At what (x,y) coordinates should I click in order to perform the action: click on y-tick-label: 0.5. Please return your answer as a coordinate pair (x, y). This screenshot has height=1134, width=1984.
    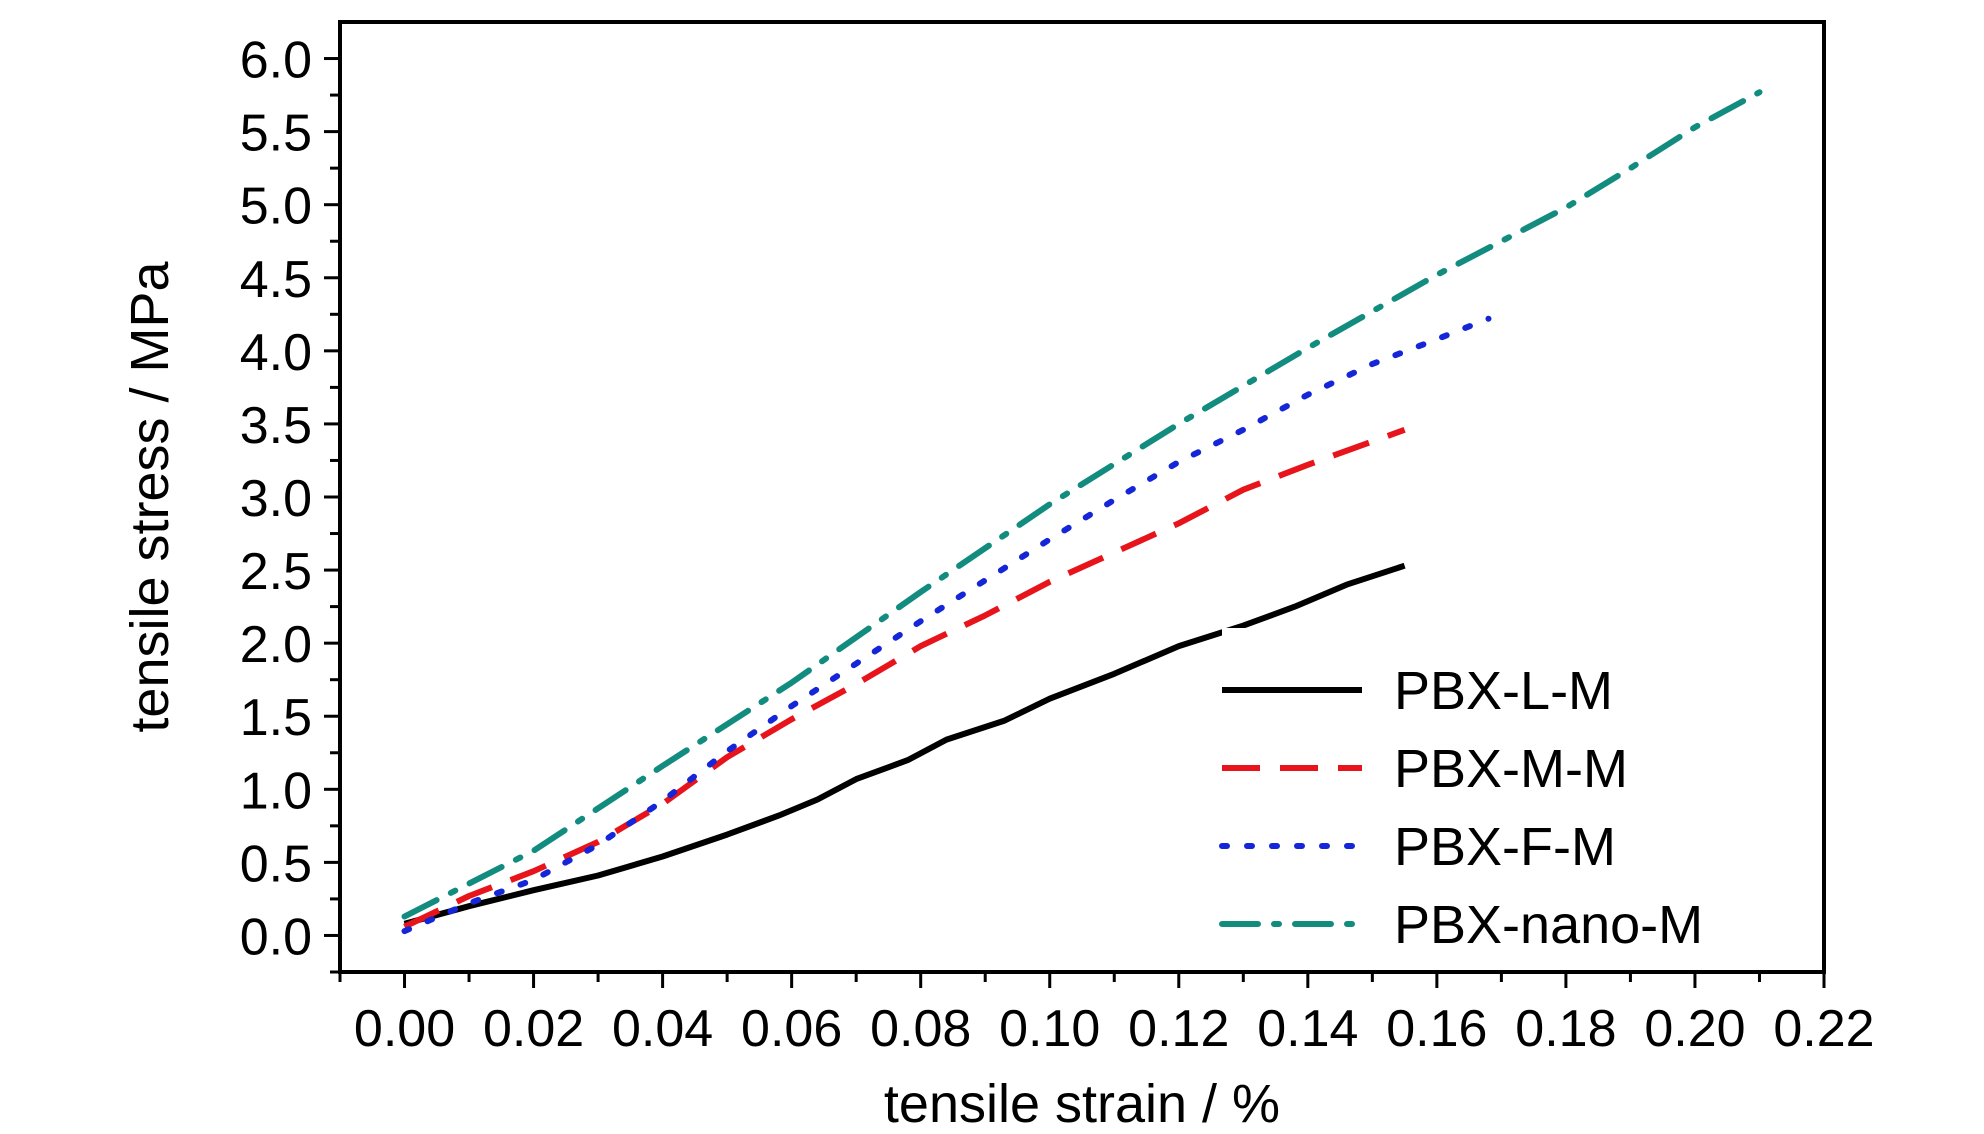
    Looking at the image, I should click on (276, 864).